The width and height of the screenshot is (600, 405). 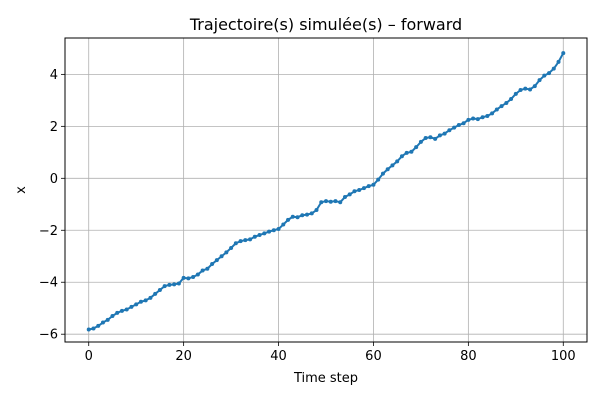 What do you see at coordinates (563, 356) in the screenshot?
I see `x-tick-label: 100` at bounding box center [563, 356].